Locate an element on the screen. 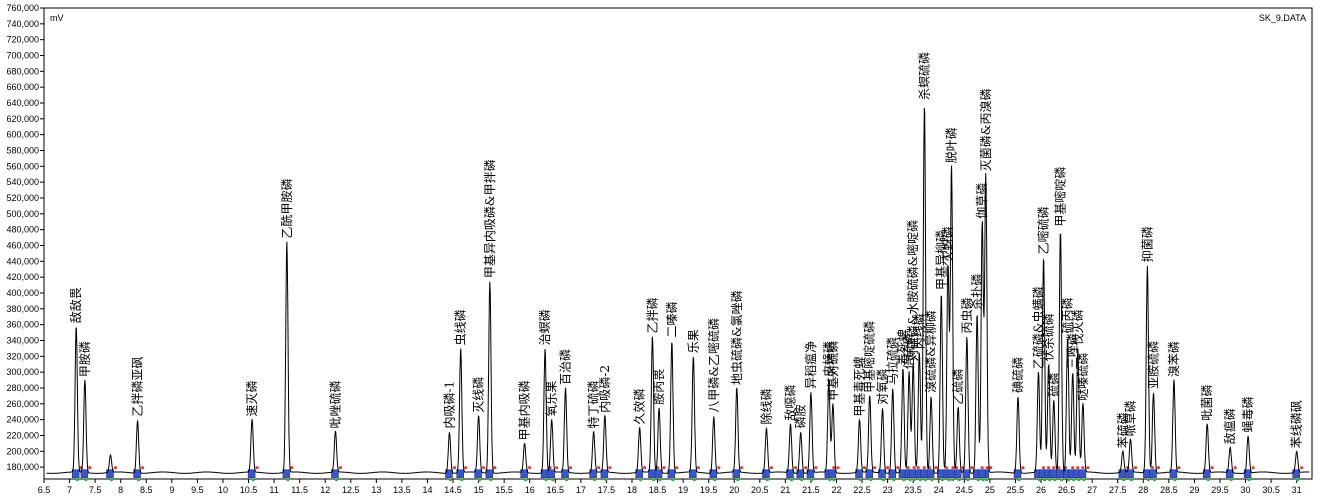 Image resolution: width=1322 pixels, height=500 pixels. x-tick-label: 19.5 is located at coordinates (709, 490).